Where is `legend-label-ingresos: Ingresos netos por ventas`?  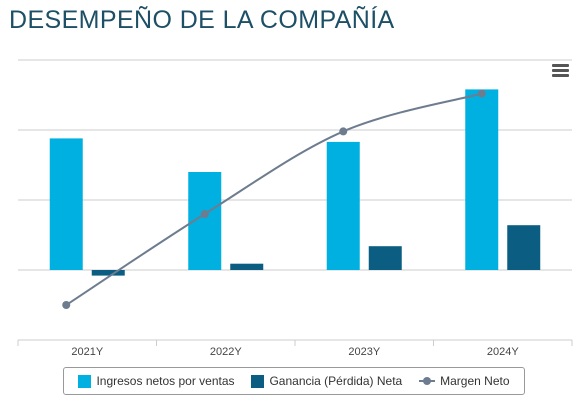 legend-label-ingresos: Ingresos netos por ventas is located at coordinates (165, 381).